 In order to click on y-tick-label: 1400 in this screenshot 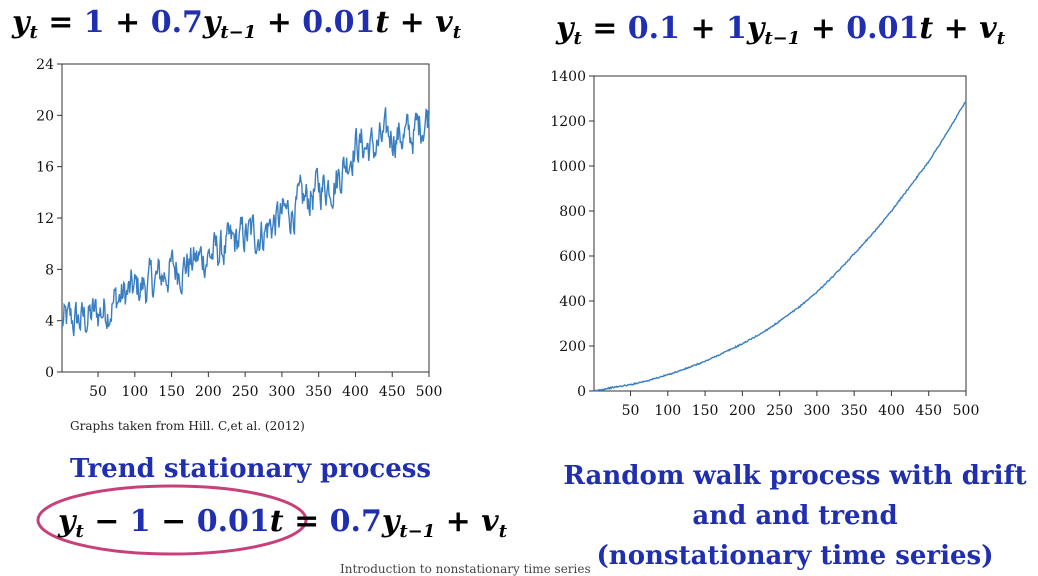, I will do `click(568, 77)`.